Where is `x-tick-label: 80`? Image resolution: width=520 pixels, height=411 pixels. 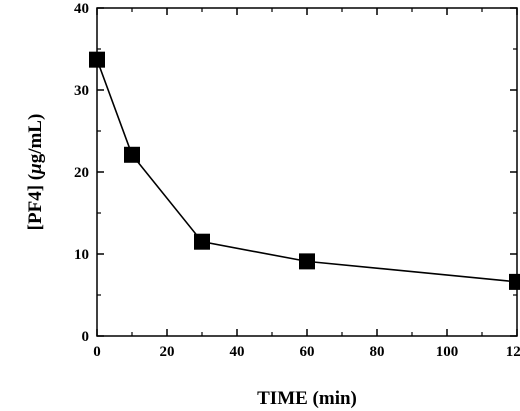
x-tick-label: 80 is located at coordinates (377, 352).